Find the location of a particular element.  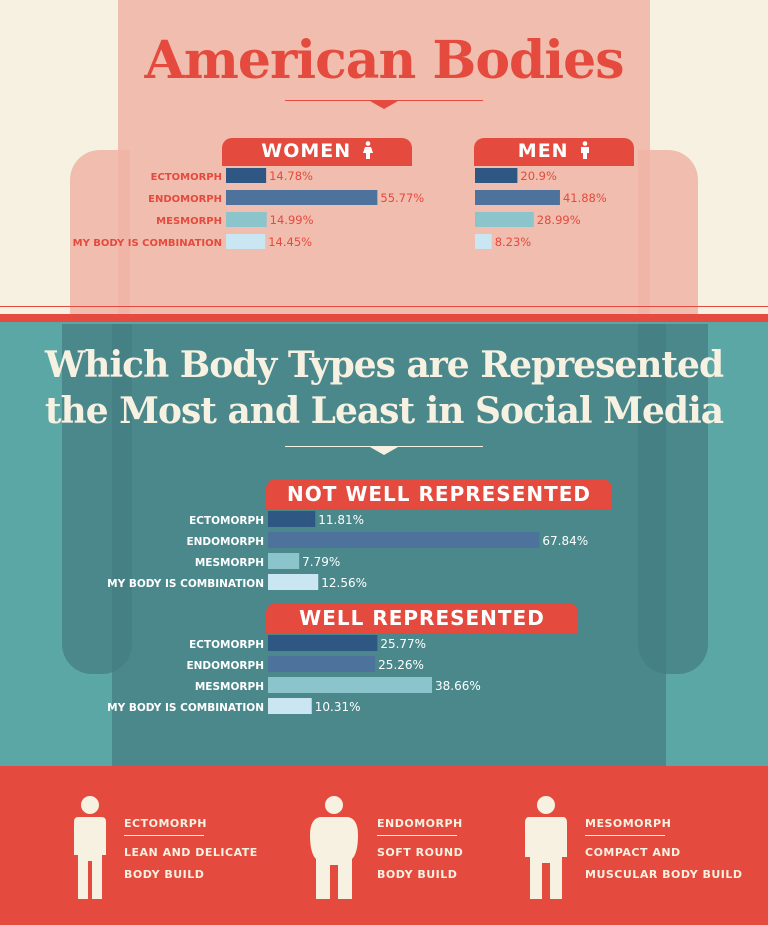

female-icon is located at coordinates (367, 150).